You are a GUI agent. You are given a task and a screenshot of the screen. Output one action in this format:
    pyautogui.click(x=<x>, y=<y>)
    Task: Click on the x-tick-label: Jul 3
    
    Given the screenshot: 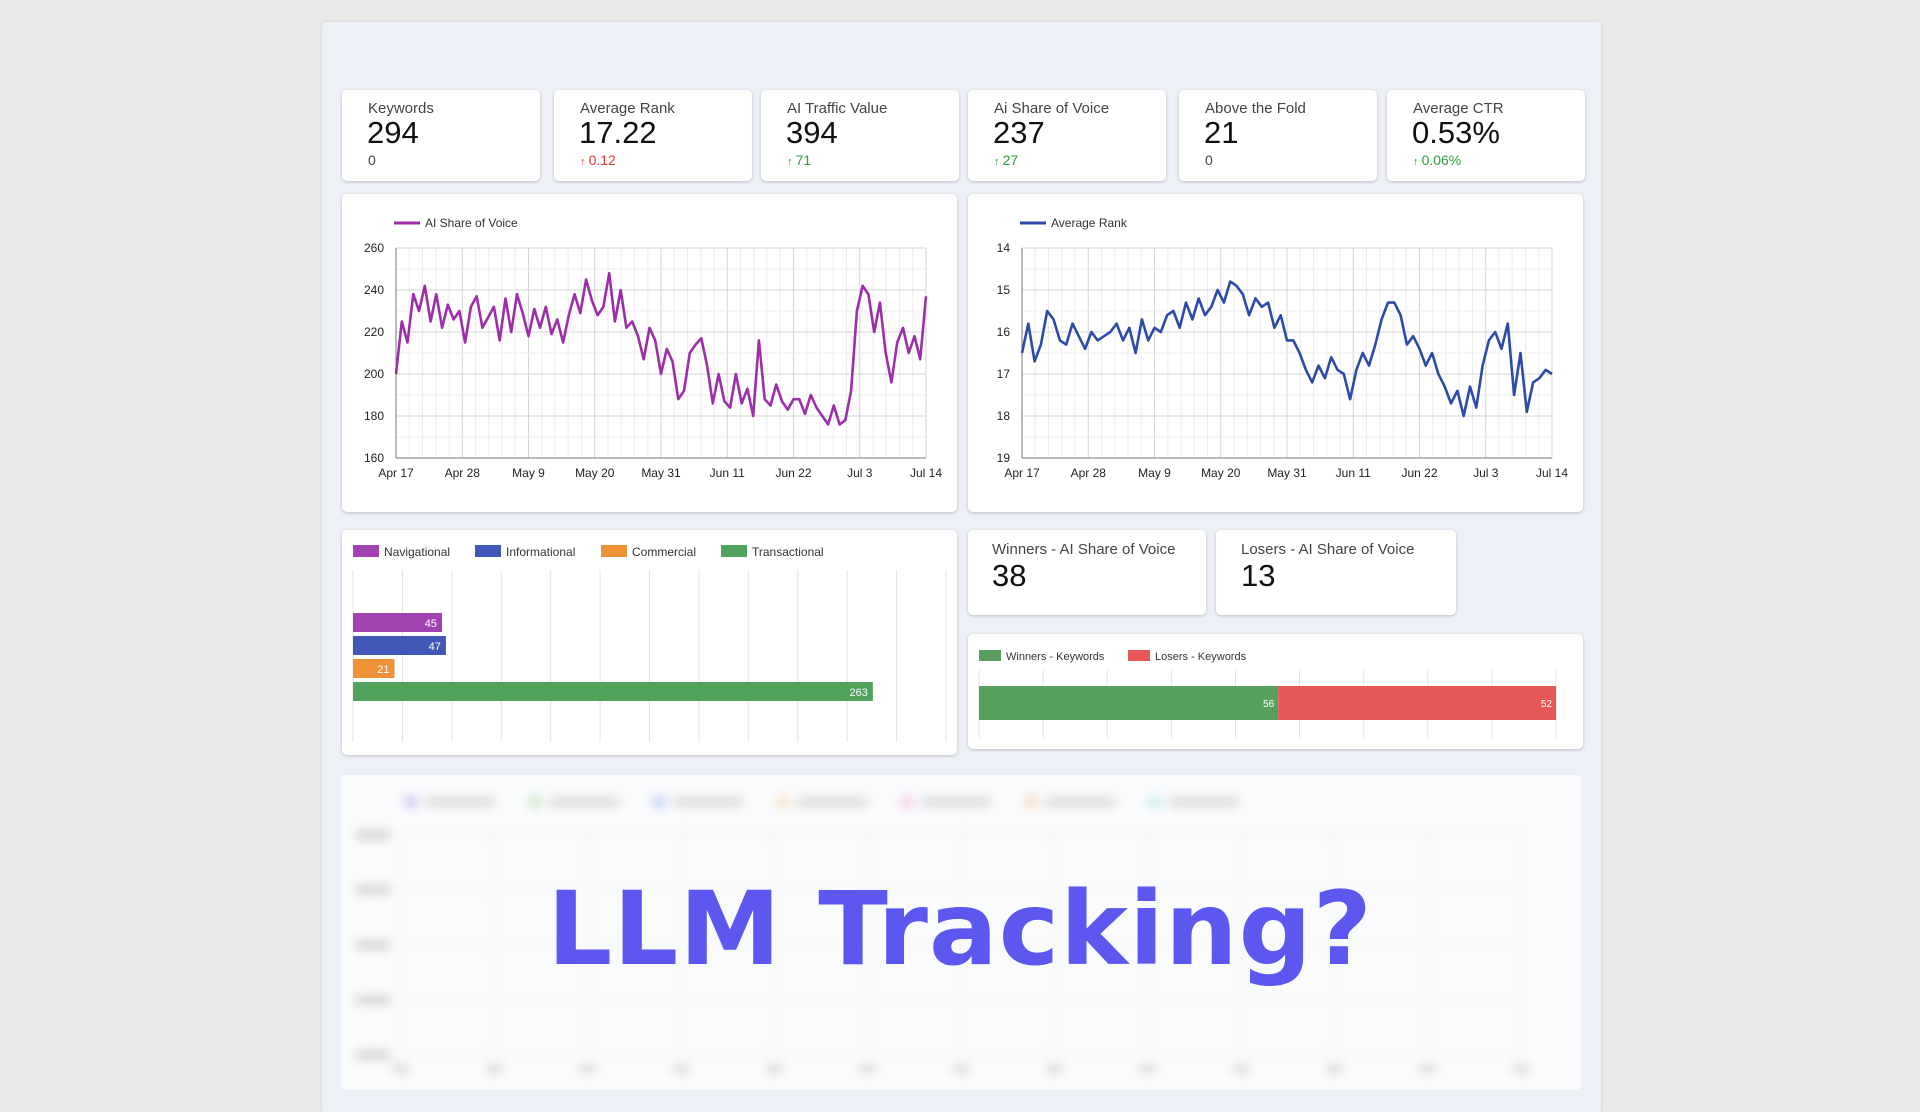 What is the action you would take?
    pyautogui.click(x=860, y=473)
    